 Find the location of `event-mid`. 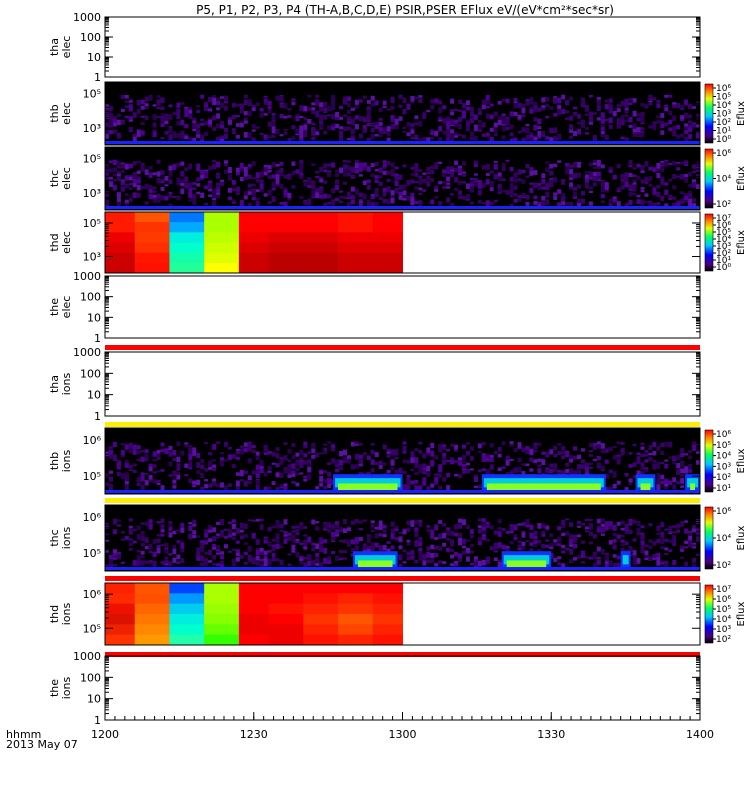

event-mid is located at coordinates (526, 560).